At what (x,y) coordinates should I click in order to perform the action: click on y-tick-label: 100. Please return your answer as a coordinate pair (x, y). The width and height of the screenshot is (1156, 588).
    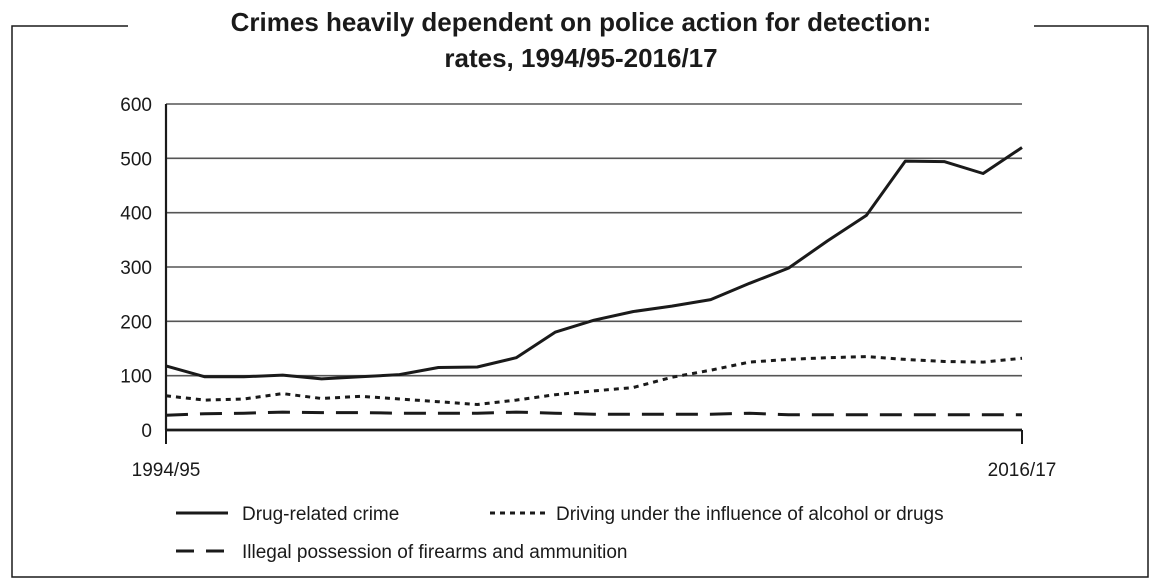
    Looking at the image, I should click on (136, 377).